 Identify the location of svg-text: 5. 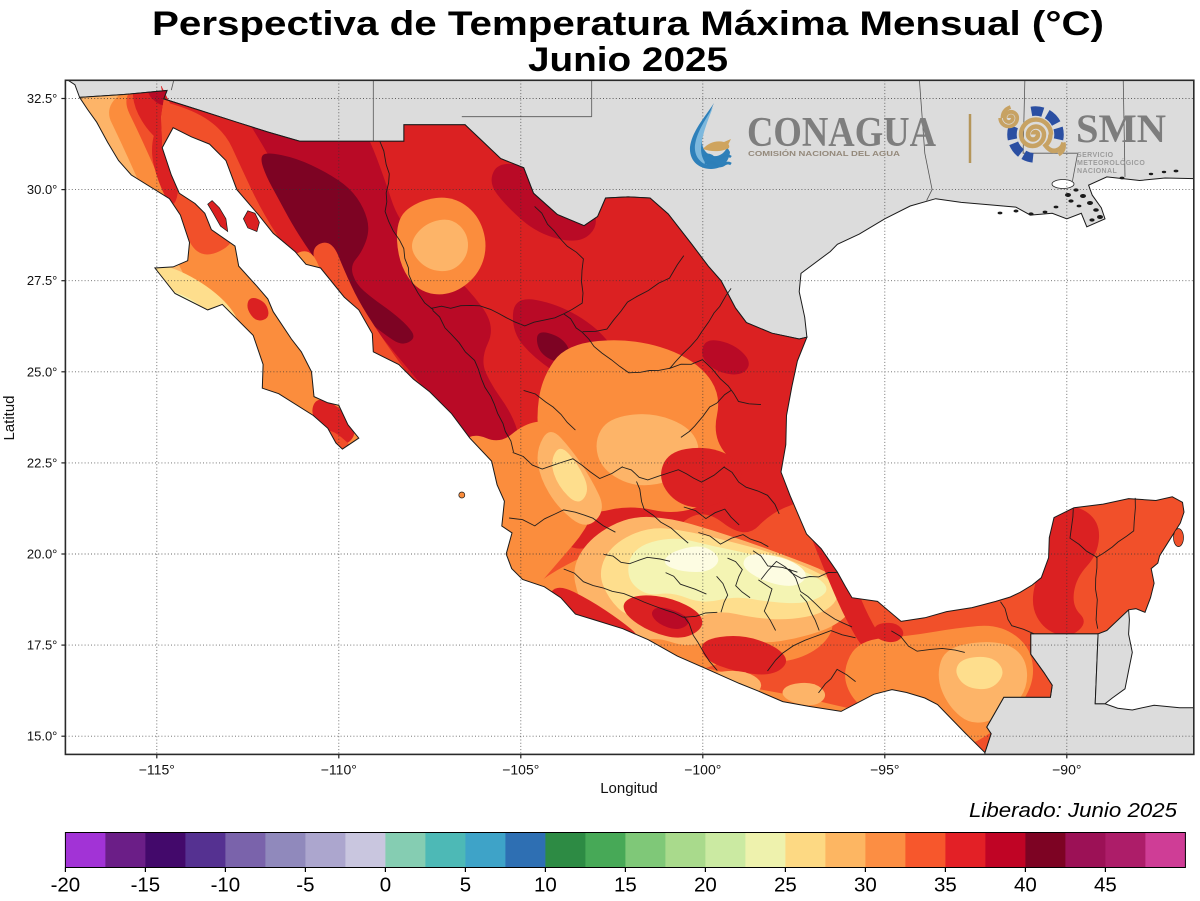
(465, 885).